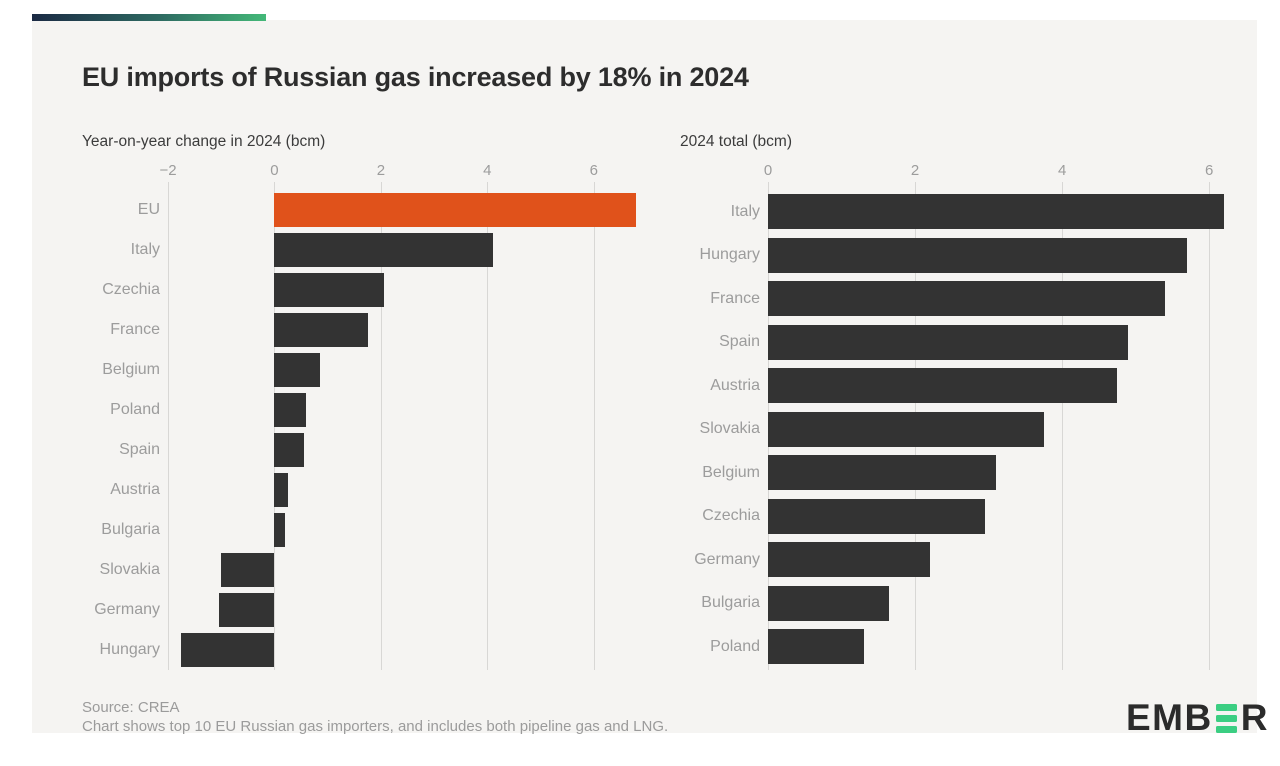  What do you see at coordinates (1226, 718) in the screenshot?
I see `logo-green-e-icon` at bounding box center [1226, 718].